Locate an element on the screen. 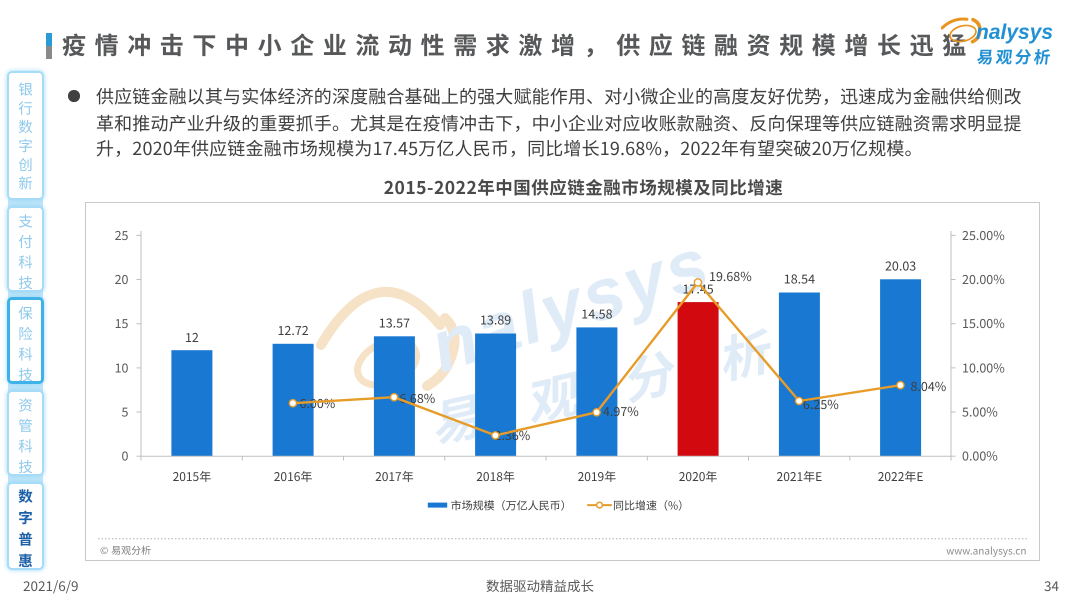  svg-text: 8.04% is located at coordinates (929, 385).